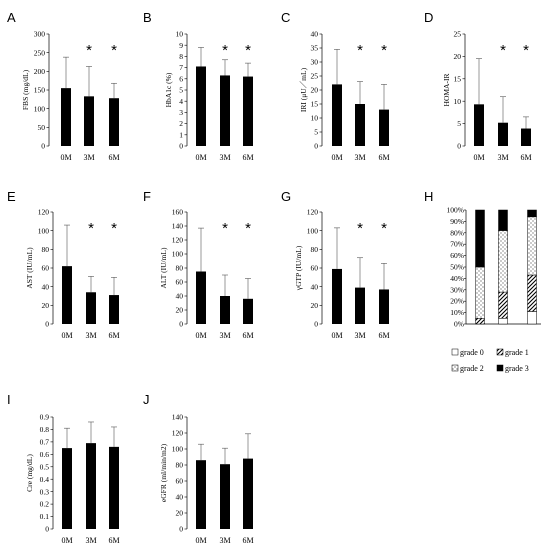 This screenshot has height=549, width=550. Describe the element at coordinates (478, 86) in the screenshot. I see `panel-d: D 0 5 10 15 20 25 HOMA-IR 0M 3M * 6M *` at that location.